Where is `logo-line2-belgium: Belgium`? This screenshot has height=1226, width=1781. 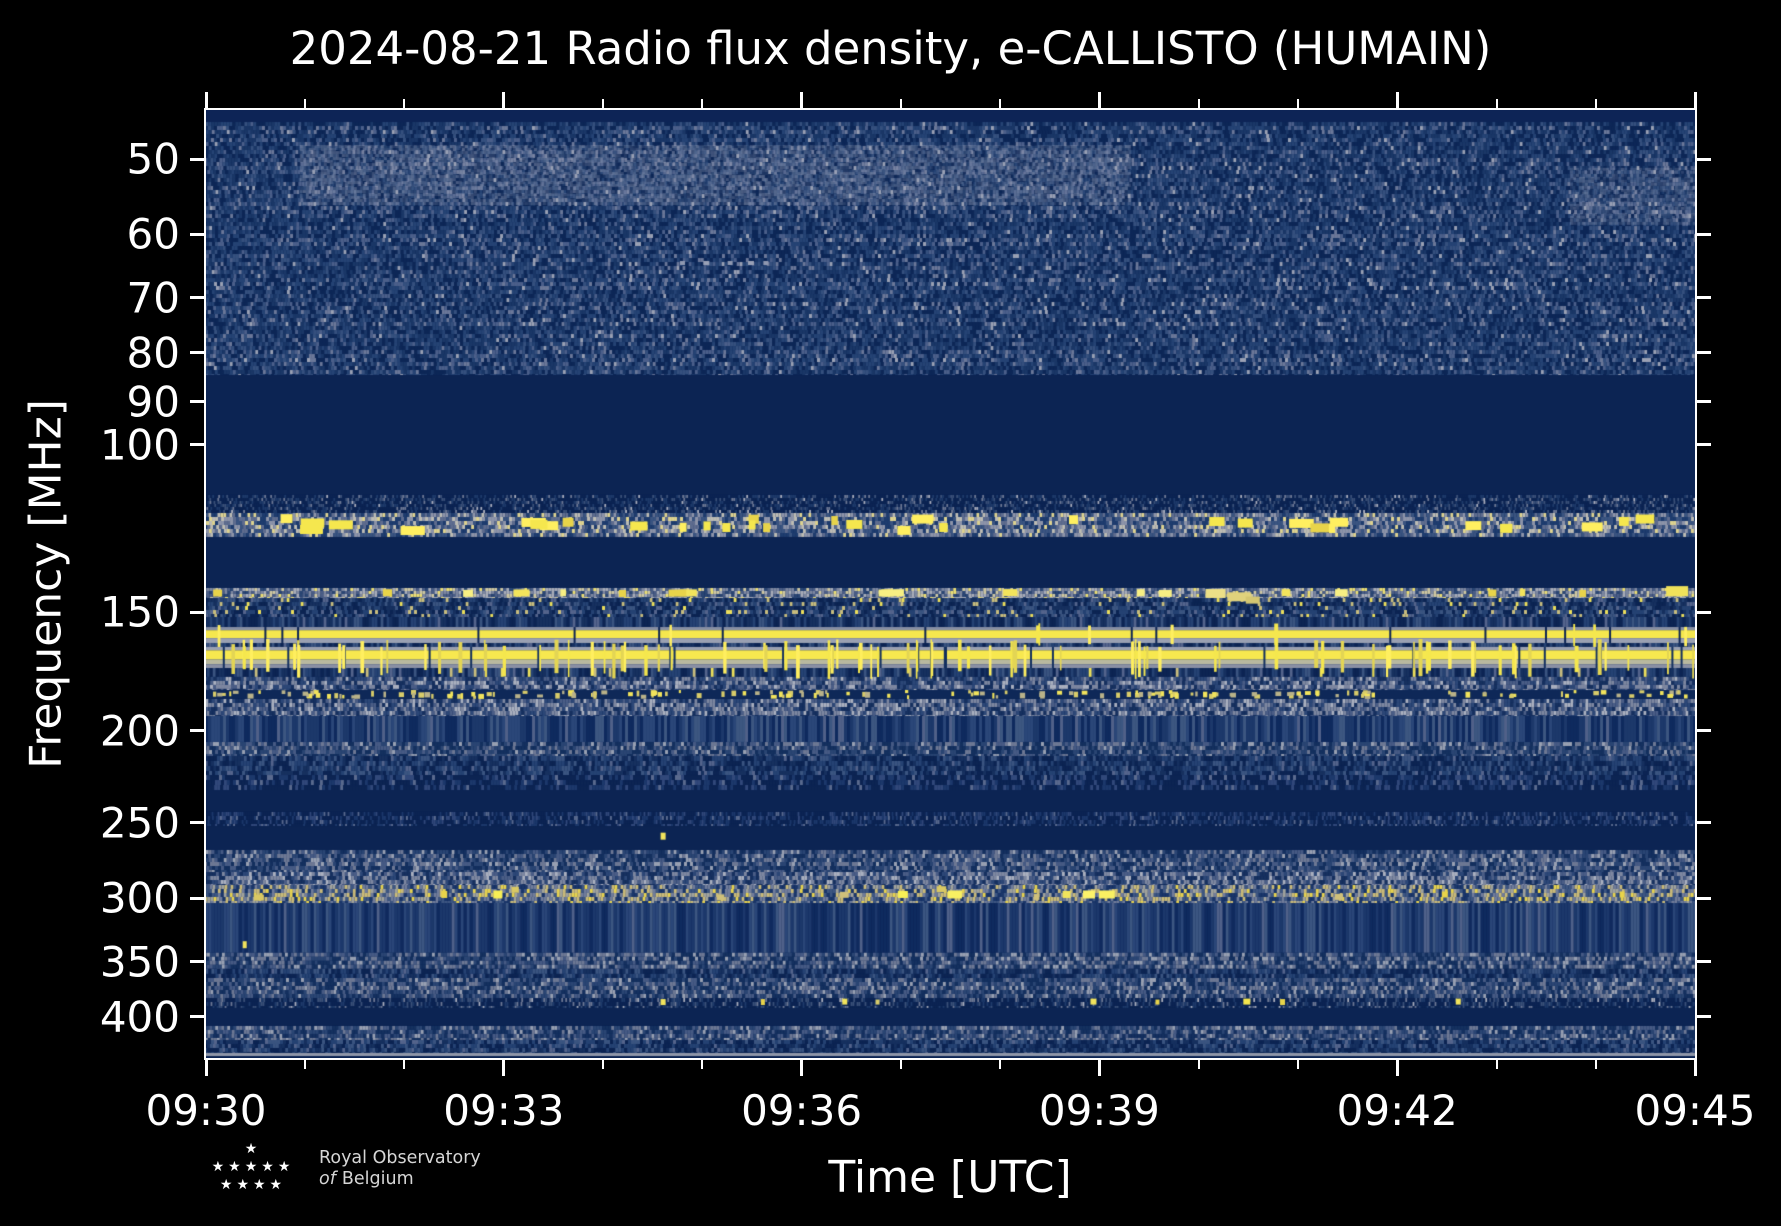 logo-line2-belgium: Belgium is located at coordinates (377, 1179).